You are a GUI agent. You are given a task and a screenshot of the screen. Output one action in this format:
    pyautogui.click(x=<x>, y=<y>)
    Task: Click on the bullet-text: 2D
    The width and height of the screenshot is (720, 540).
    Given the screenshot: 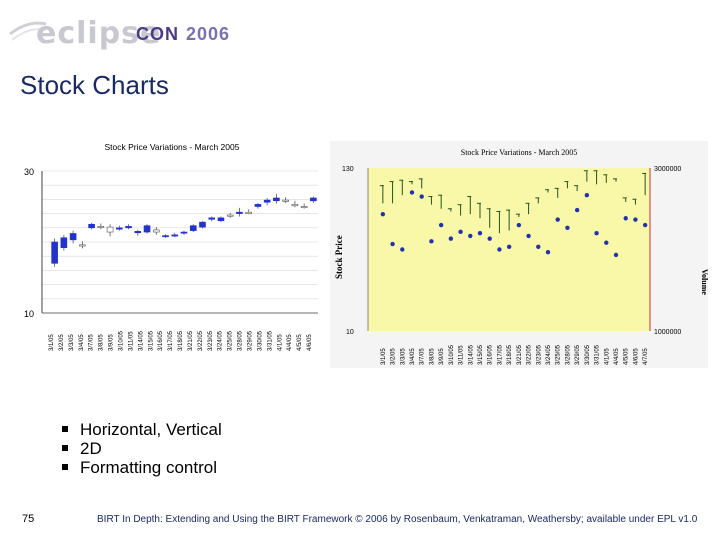 What is the action you would take?
    pyautogui.click(x=91, y=448)
    